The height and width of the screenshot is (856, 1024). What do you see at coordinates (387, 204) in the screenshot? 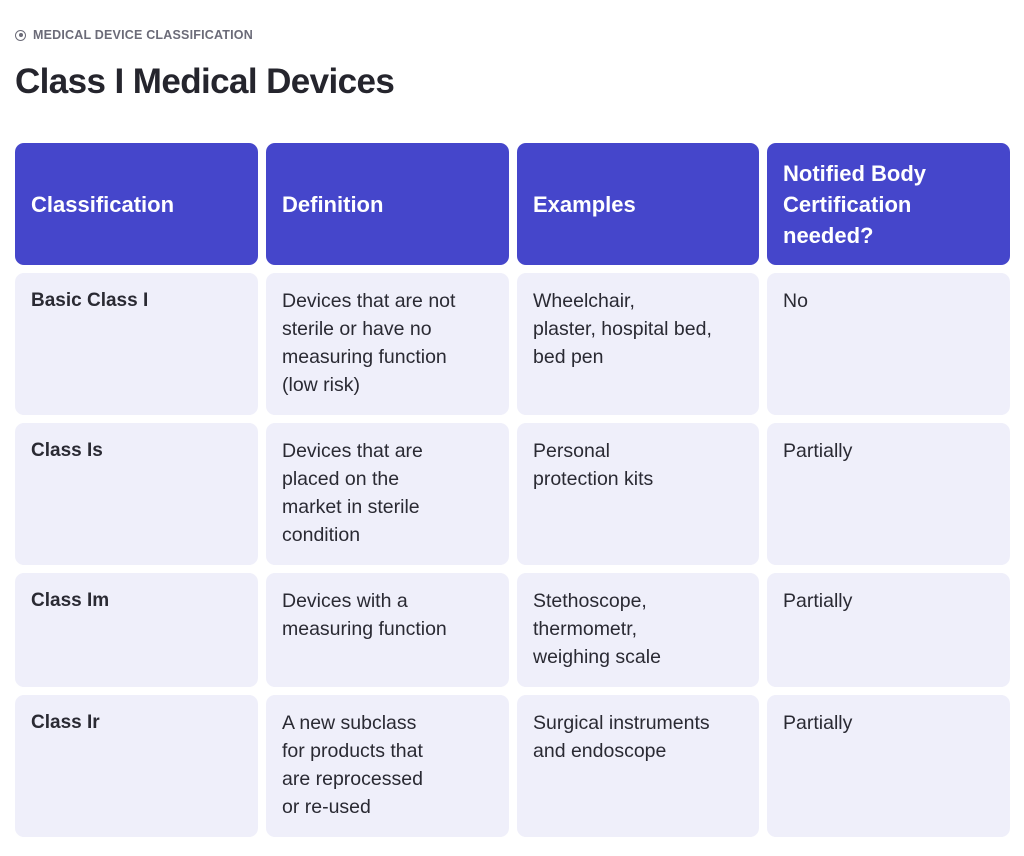
I see `header-definition: Definition` at bounding box center [387, 204].